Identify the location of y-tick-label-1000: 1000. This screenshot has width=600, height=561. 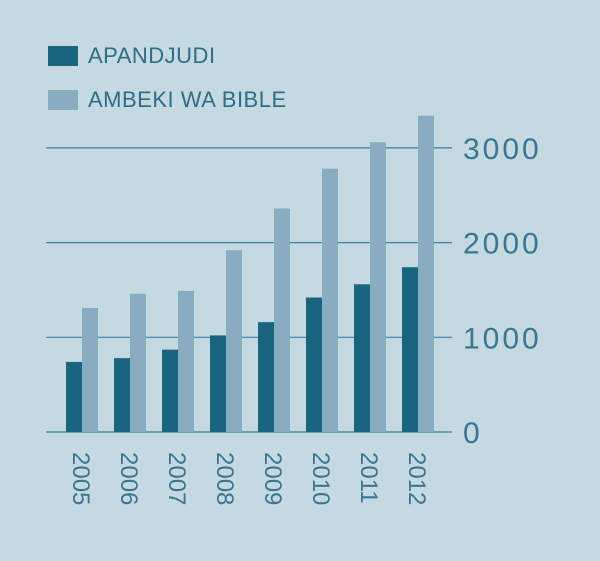
(502, 338).